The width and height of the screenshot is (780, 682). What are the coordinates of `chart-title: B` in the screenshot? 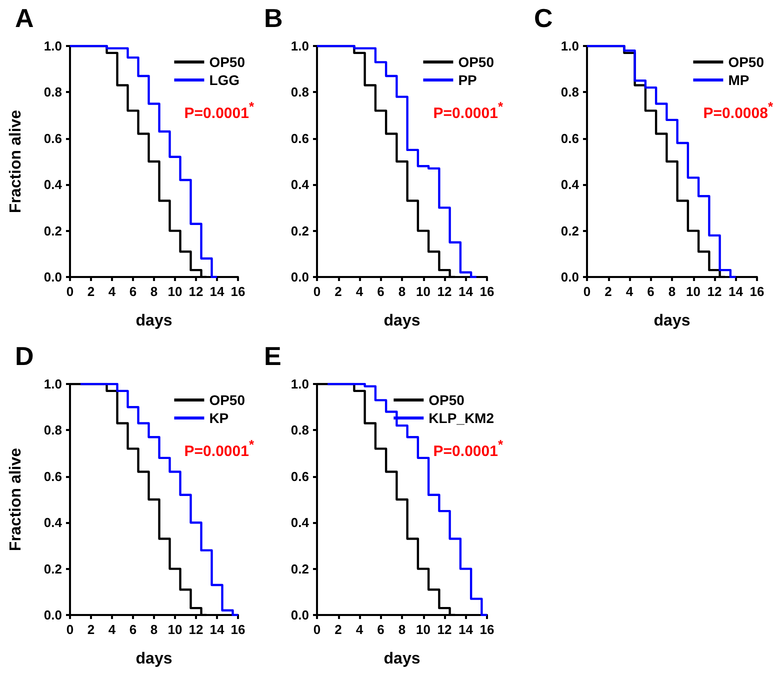 It's located at (273, 18).